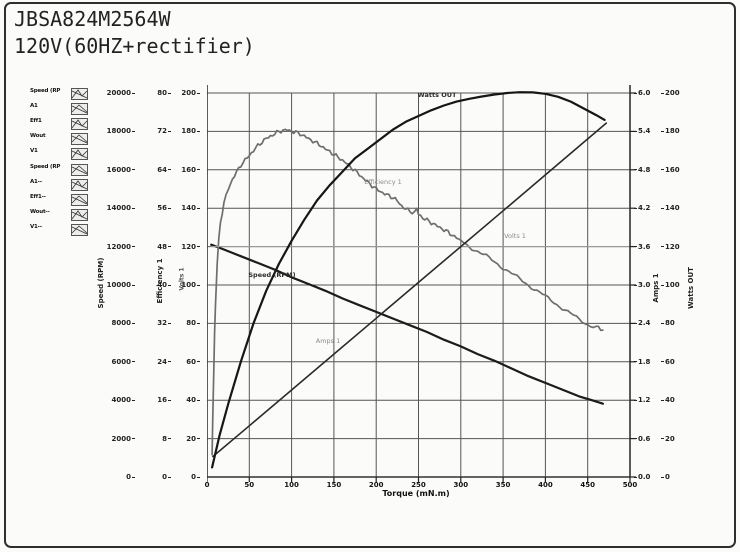 The height and width of the screenshot is (552, 740). What do you see at coordinates (644, 477) in the screenshot?
I see `tick-value: 0.0` at bounding box center [644, 477].